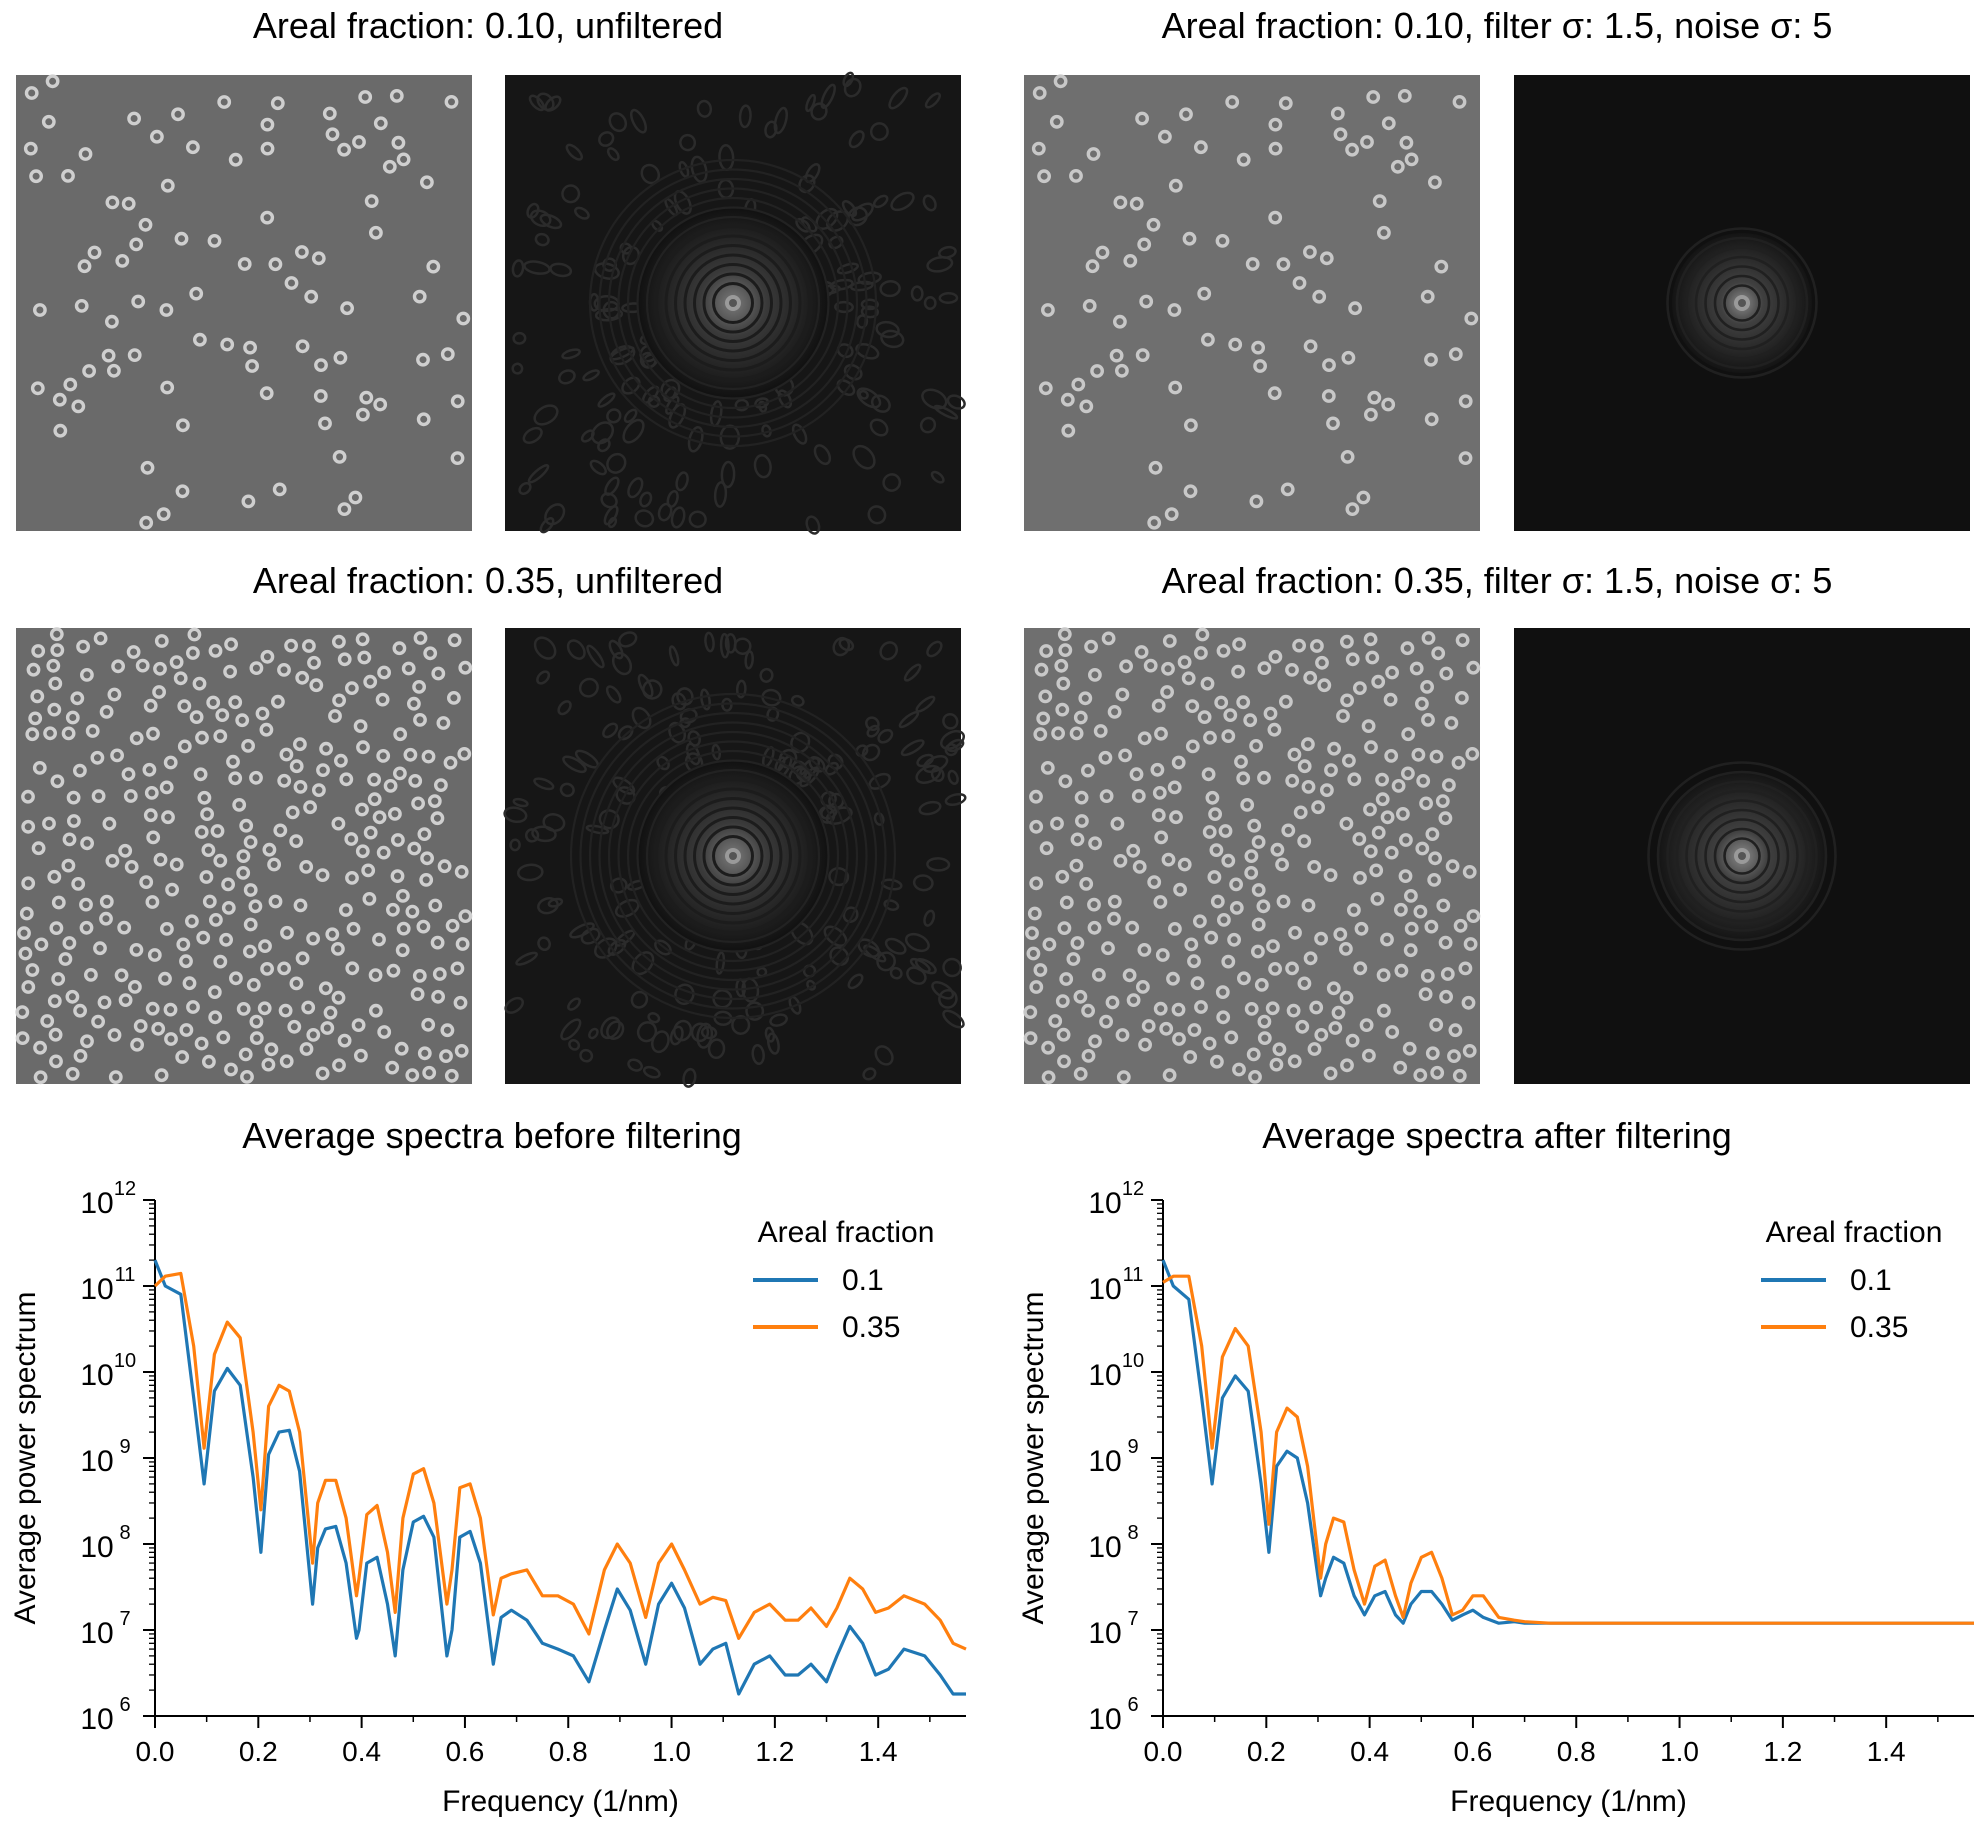 This screenshot has width=1984, height=1830. I want to click on x-tick-label: 0.2, so click(1266, 1751).